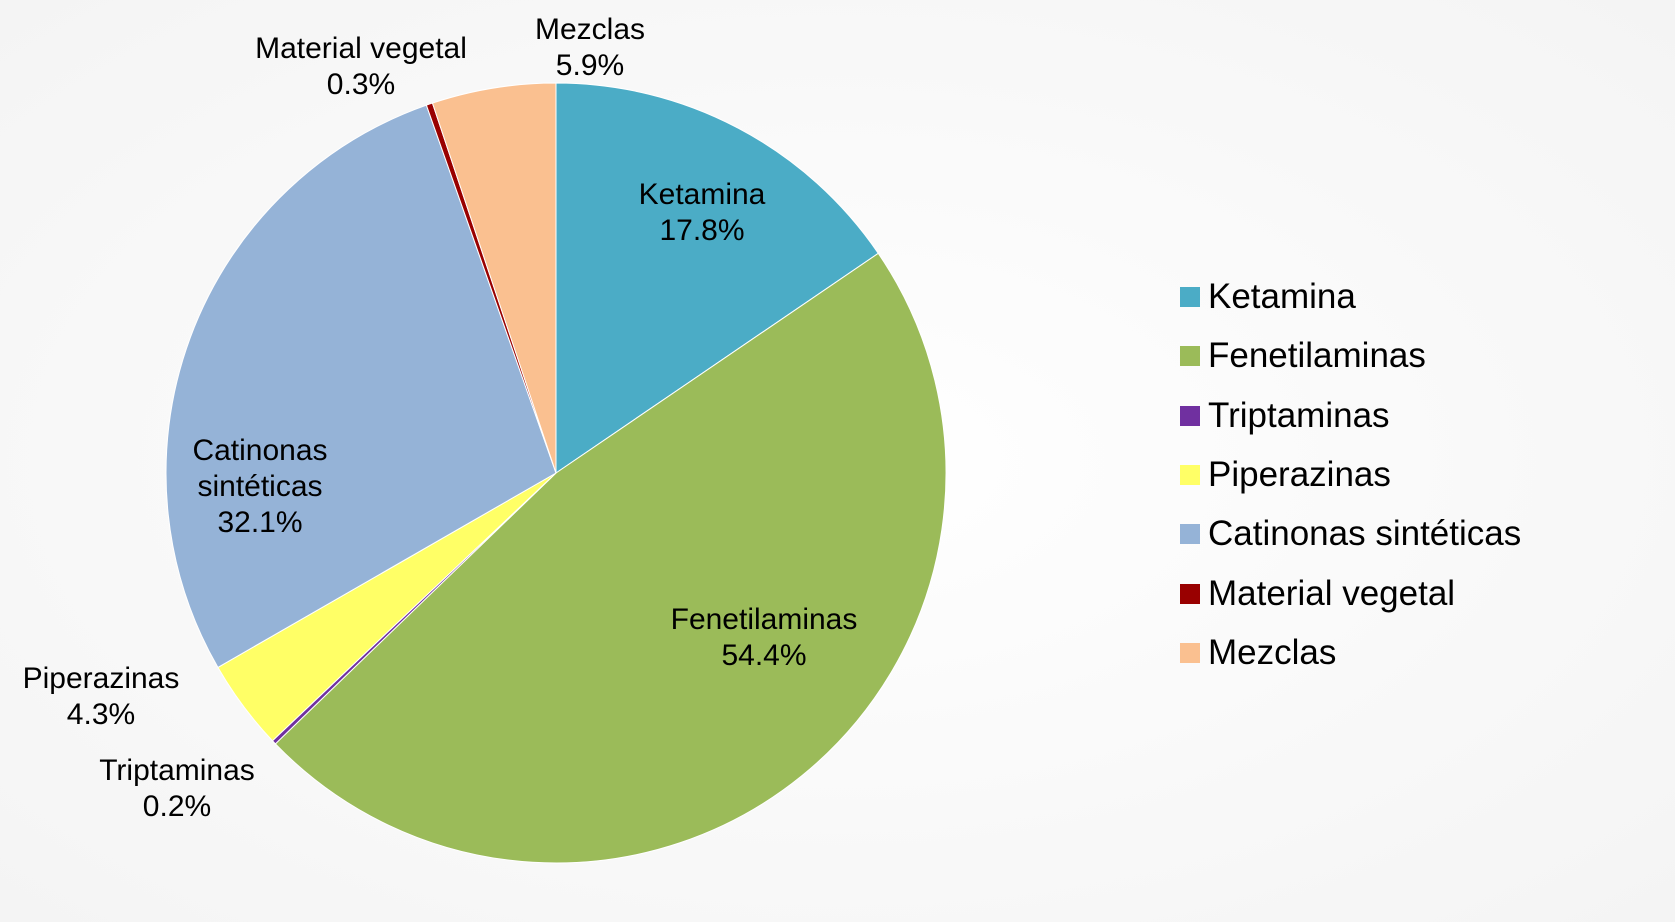 This screenshot has width=1675, height=922. I want to click on legend-item: Catinonas sintéticas, so click(1350, 534).